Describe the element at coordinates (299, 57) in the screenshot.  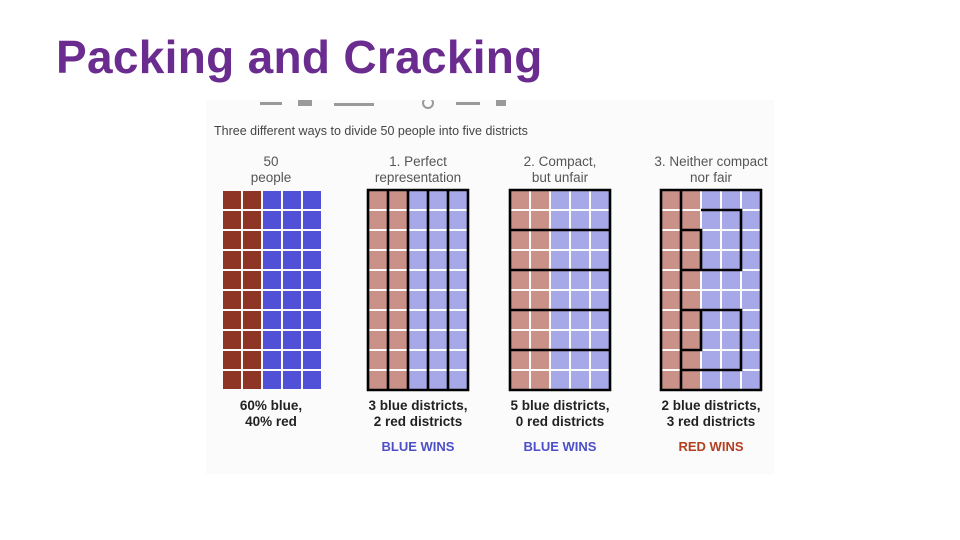
I see `slide-title: Packing and Cracking` at that location.